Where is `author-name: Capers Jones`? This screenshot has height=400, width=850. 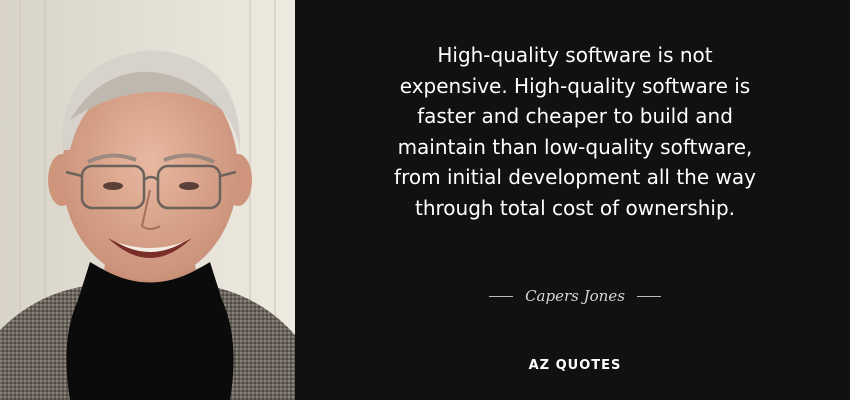 author-name: Capers Jones is located at coordinates (575, 296).